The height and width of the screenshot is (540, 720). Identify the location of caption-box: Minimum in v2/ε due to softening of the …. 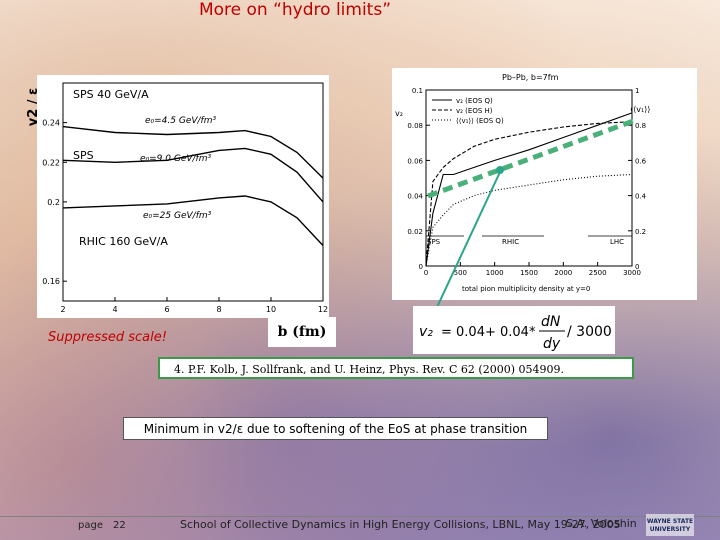
(335, 428).